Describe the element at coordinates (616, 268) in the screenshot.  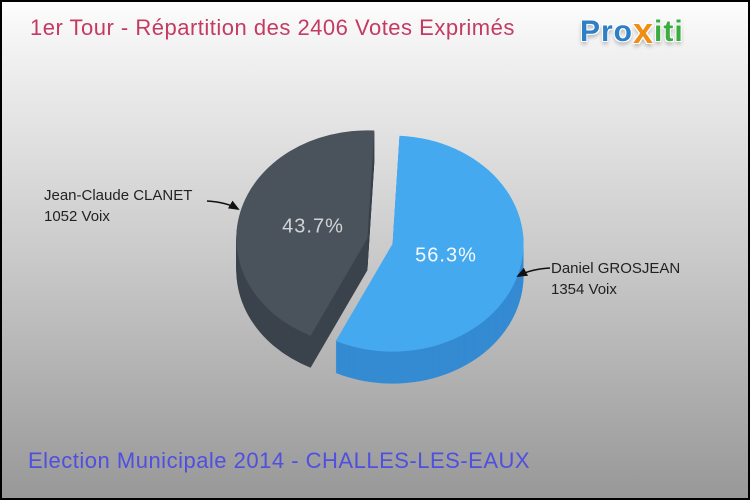
I see `candidate-name: Daniel GROSJEAN` at that location.